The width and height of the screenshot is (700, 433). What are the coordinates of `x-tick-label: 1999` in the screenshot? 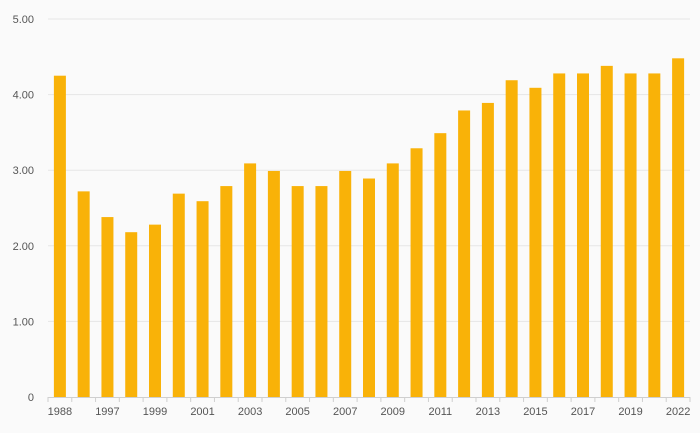 It's located at (155, 412).